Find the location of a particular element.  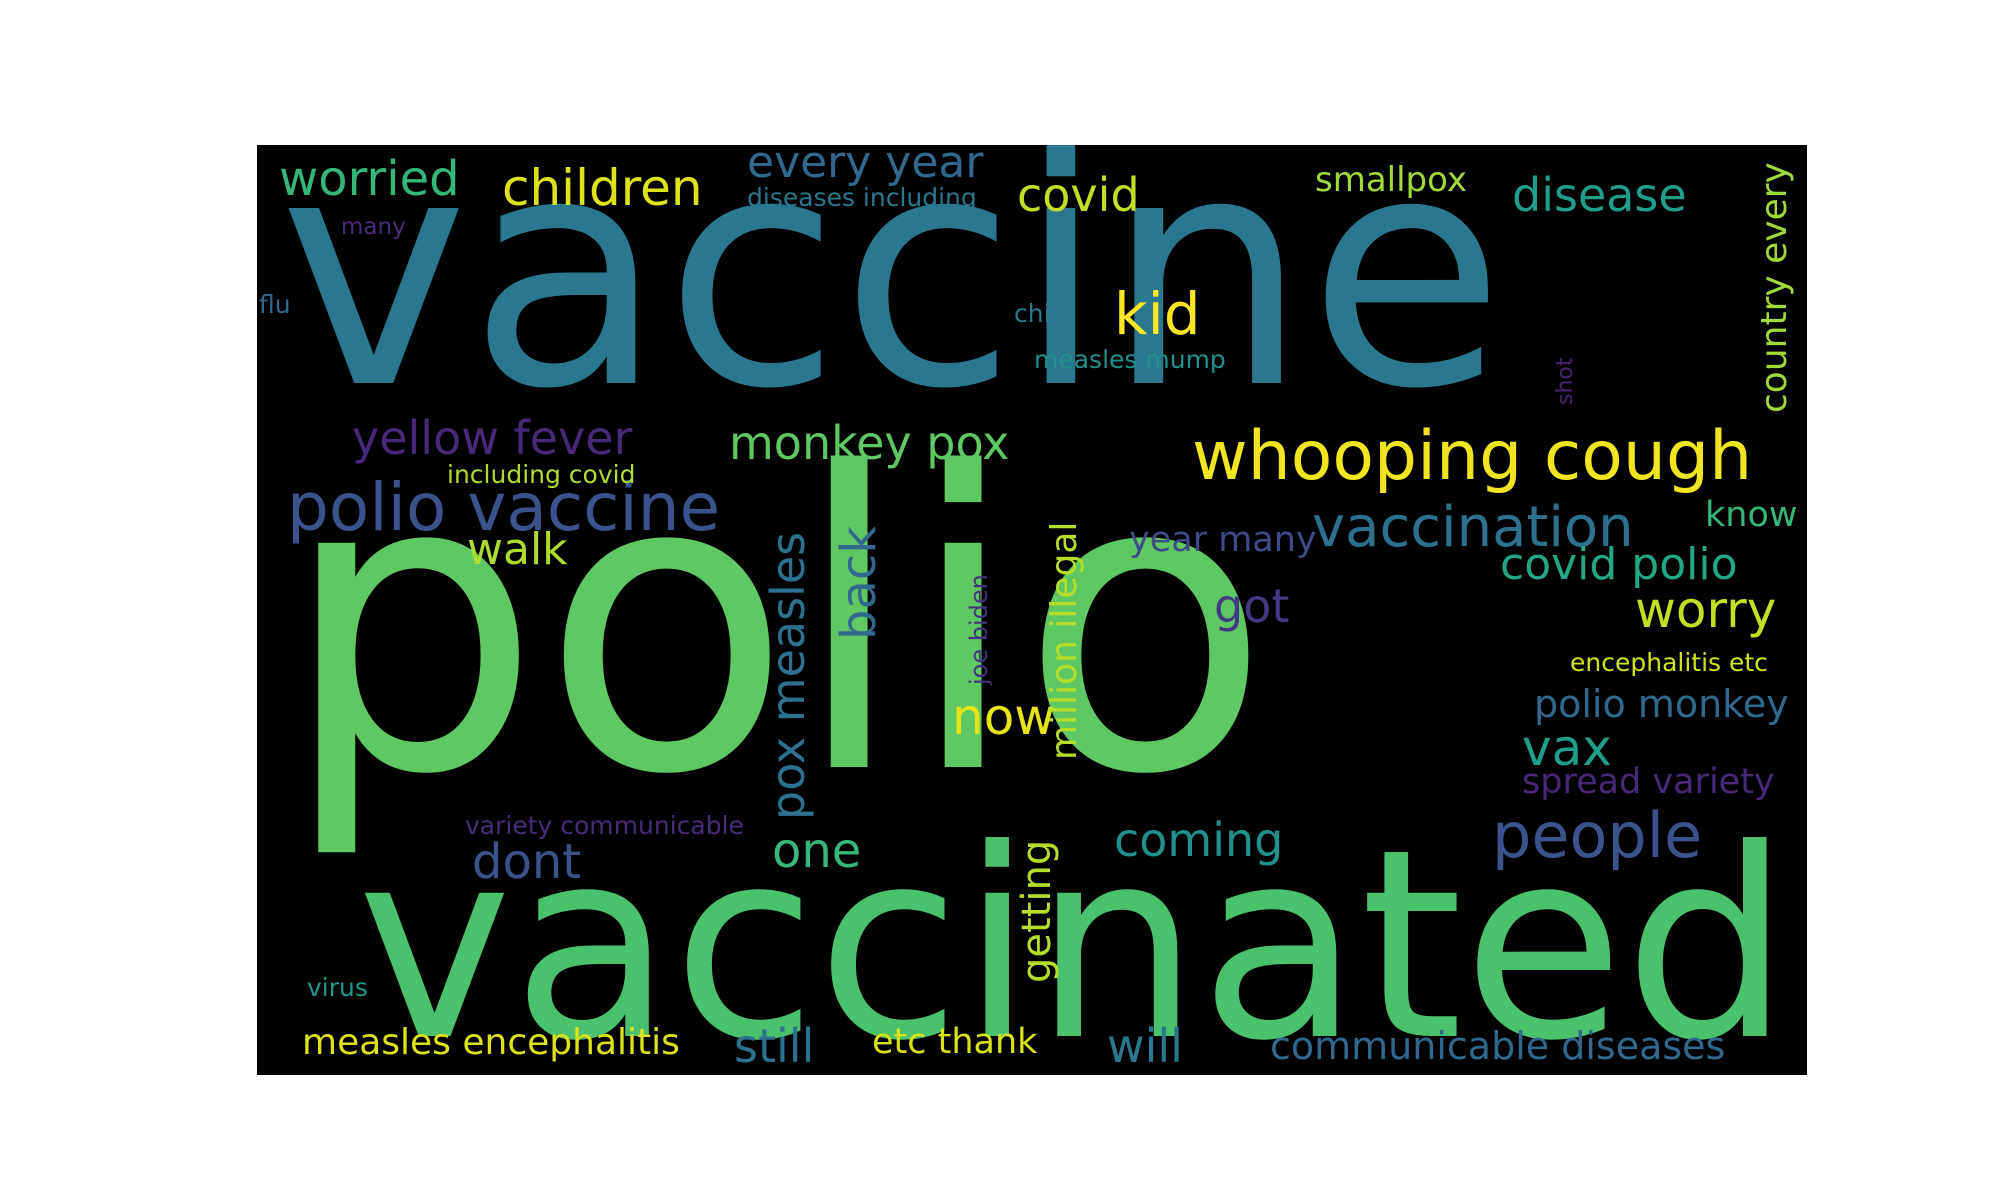

word-polio-vaccine: polio vaccine is located at coordinates (504, 507).